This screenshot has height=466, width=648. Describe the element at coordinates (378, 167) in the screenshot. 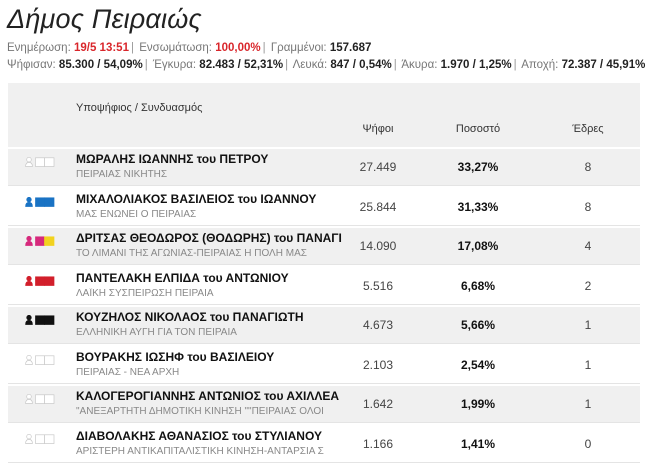

I see `votes-value: 27.449` at that location.